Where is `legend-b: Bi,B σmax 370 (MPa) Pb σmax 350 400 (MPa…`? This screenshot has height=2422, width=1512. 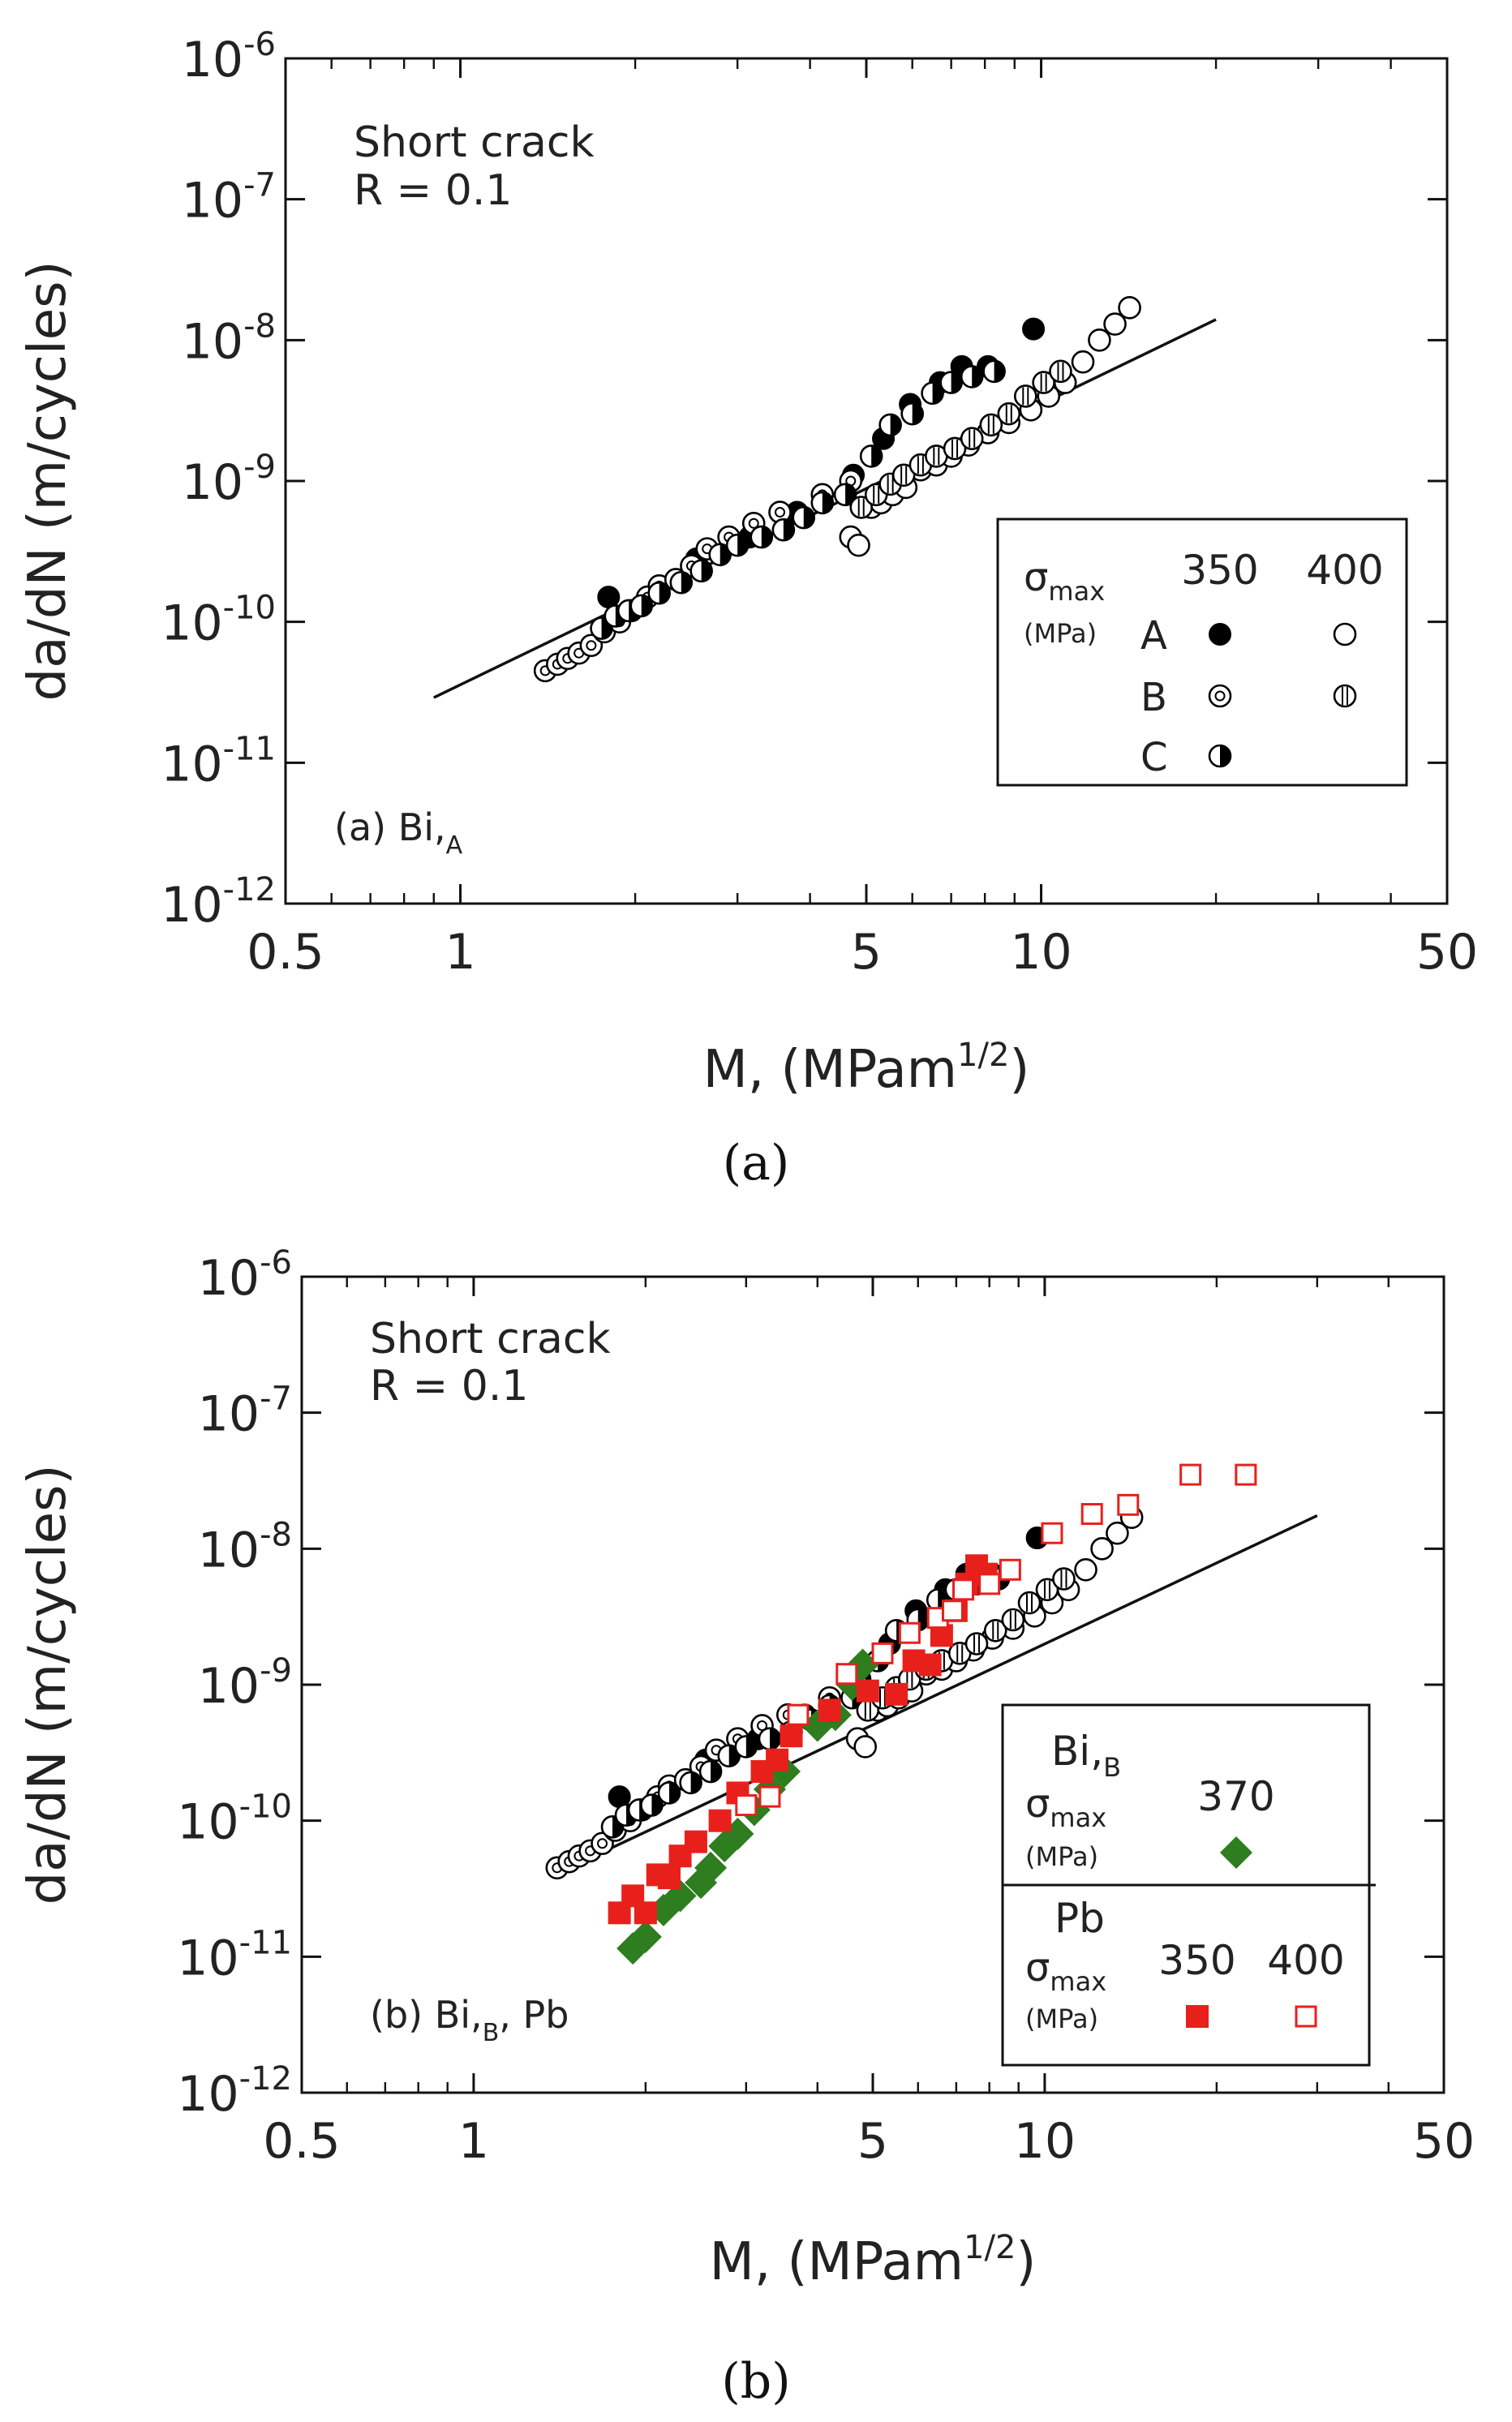
legend-b: Bi,B σmax 370 (MPa) Pb σmax 350 400 (MPa… is located at coordinates (1188, 1885).